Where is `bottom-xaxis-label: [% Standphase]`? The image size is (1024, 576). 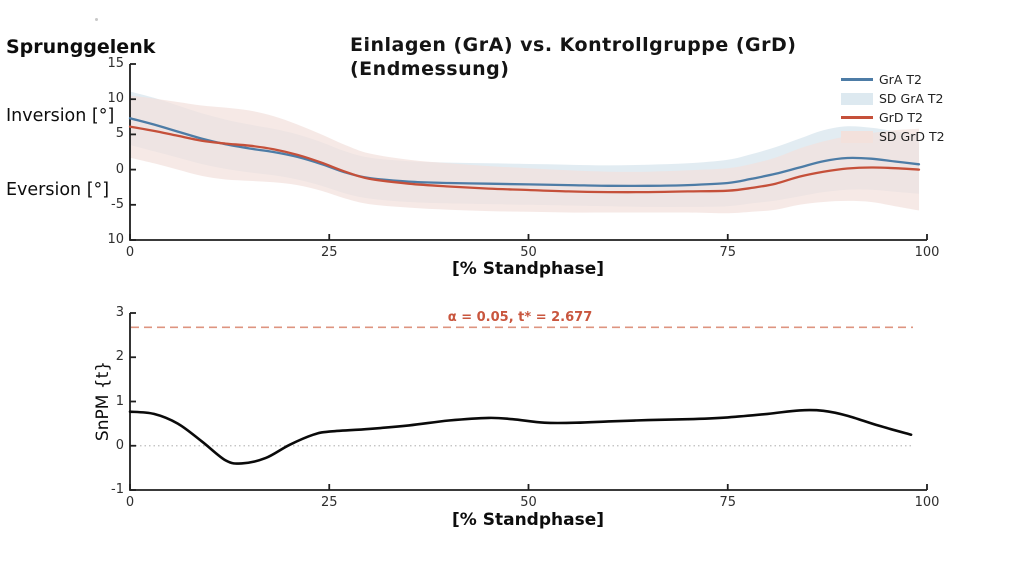 bottom-xaxis-label: [% Standphase] is located at coordinates (528, 520).